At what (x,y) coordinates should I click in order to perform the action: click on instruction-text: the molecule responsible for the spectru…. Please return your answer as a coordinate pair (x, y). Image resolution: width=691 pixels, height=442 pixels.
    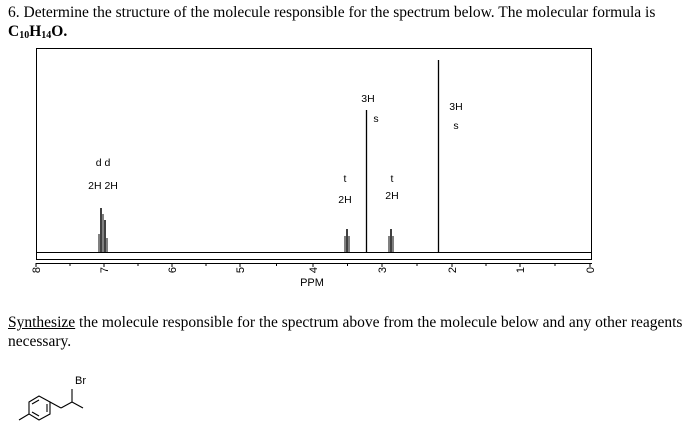
    Looking at the image, I should click on (345, 332).